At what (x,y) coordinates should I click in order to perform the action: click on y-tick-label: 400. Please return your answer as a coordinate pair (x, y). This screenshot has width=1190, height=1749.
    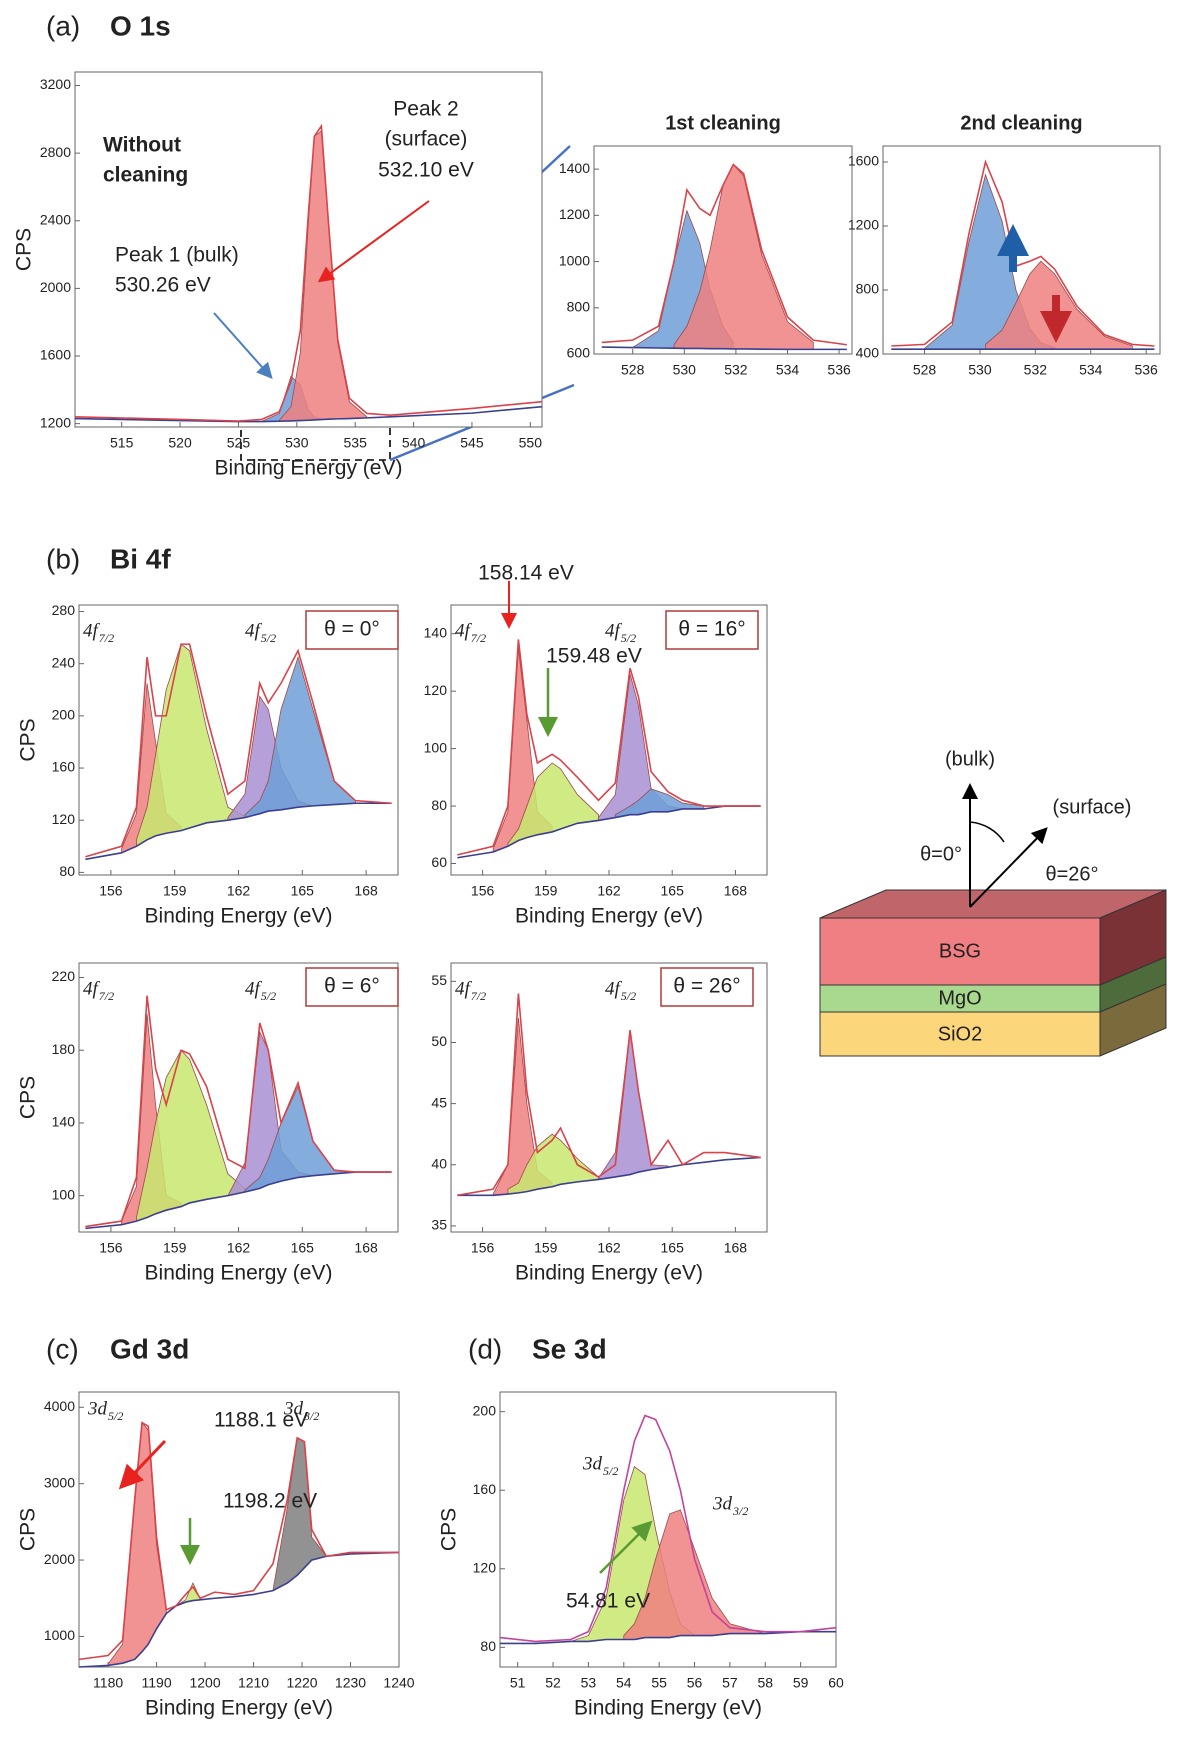
    Looking at the image, I should click on (868, 353).